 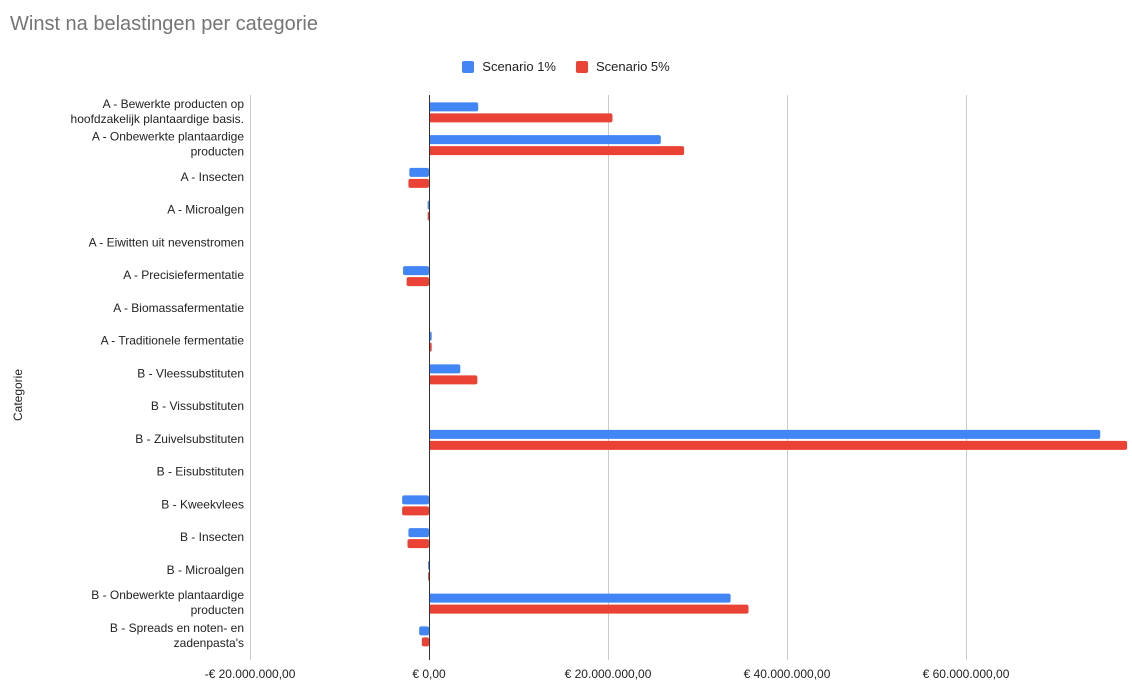 What do you see at coordinates (166, 242) in the screenshot?
I see `category-label-4: A - Eiwitten uit nevenstromen` at bounding box center [166, 242].